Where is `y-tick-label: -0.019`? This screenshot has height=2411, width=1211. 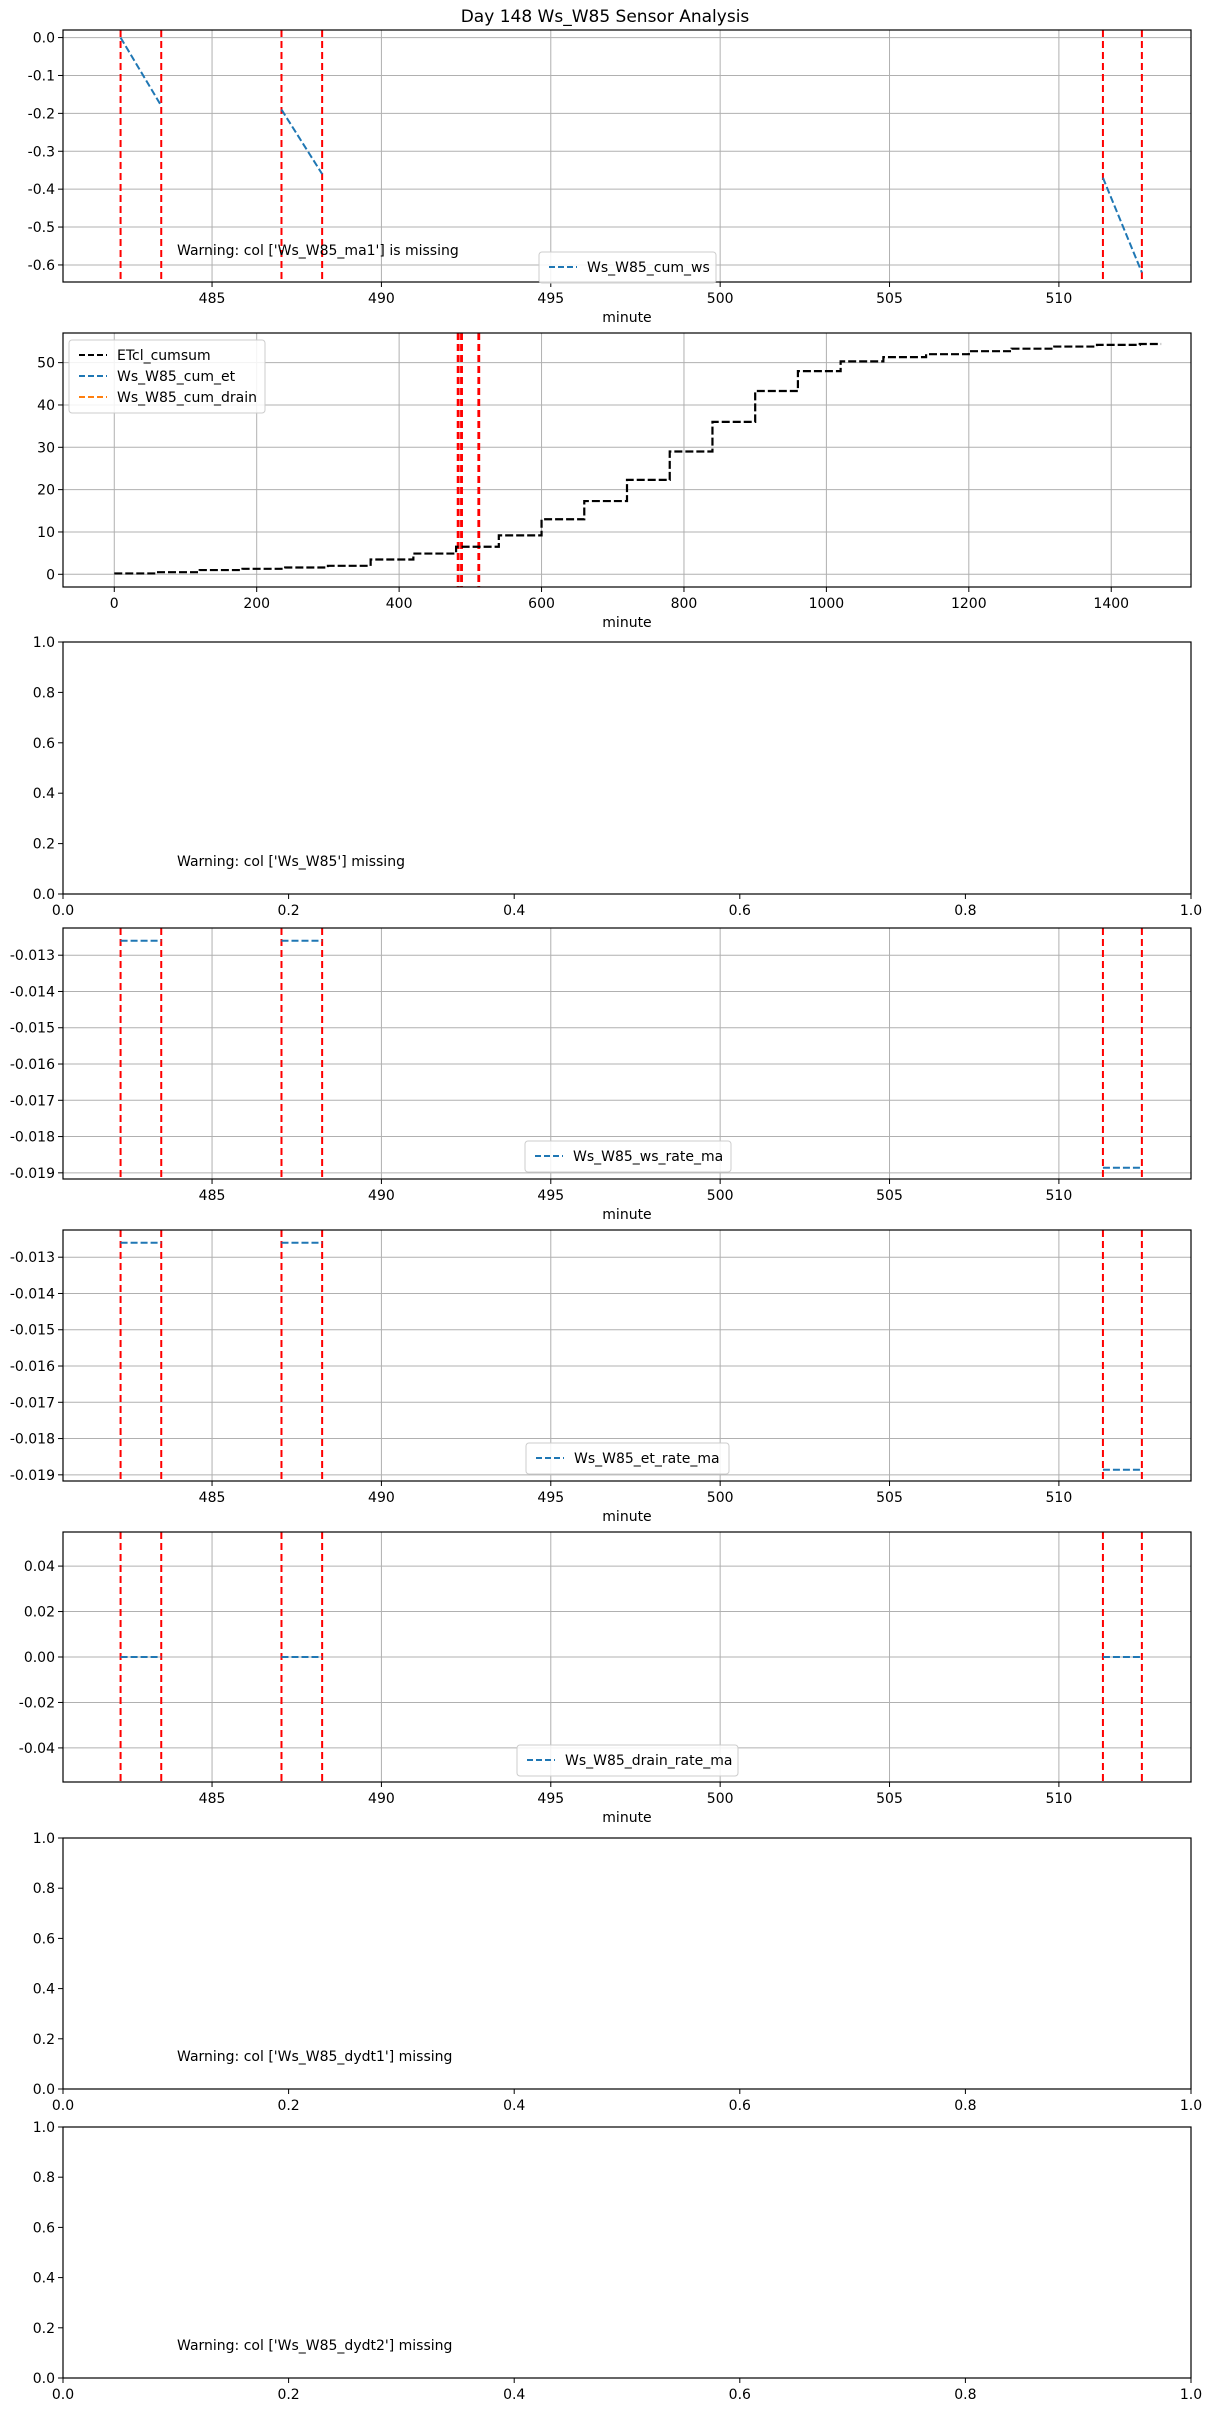
y-tick-label: -0.019 is located at coordinates (32, 1174).